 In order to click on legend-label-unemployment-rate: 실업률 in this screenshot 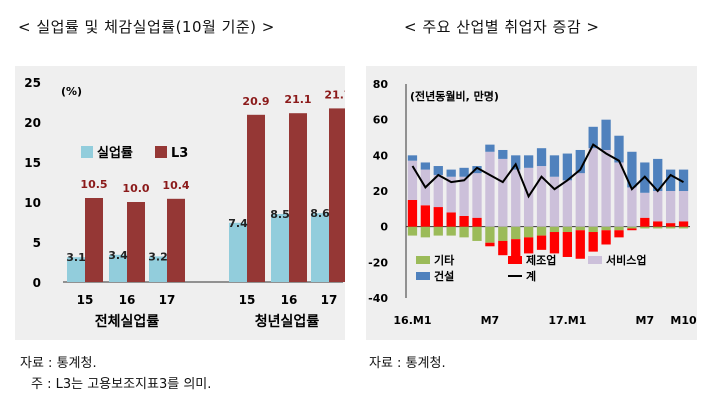, I will do `click(115, 153)`.